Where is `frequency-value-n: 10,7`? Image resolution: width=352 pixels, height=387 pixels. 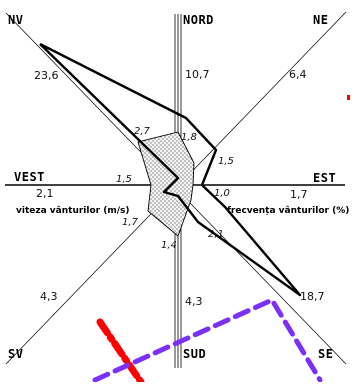 frequency-value-n: 10,7 is located at coordinates (197, 74).